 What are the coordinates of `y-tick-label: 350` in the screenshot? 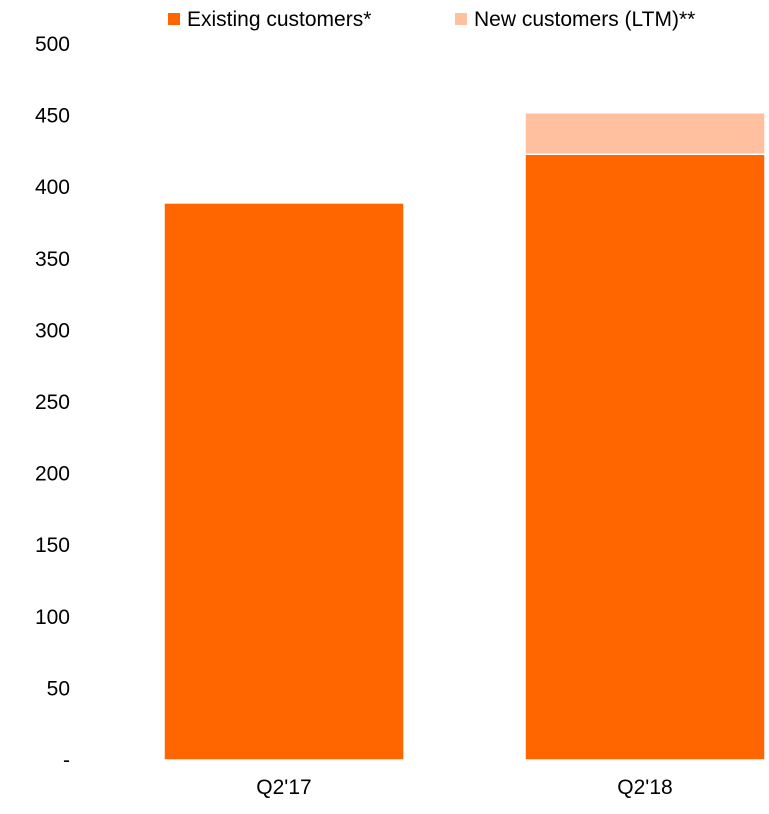 It's located at (52, 259).